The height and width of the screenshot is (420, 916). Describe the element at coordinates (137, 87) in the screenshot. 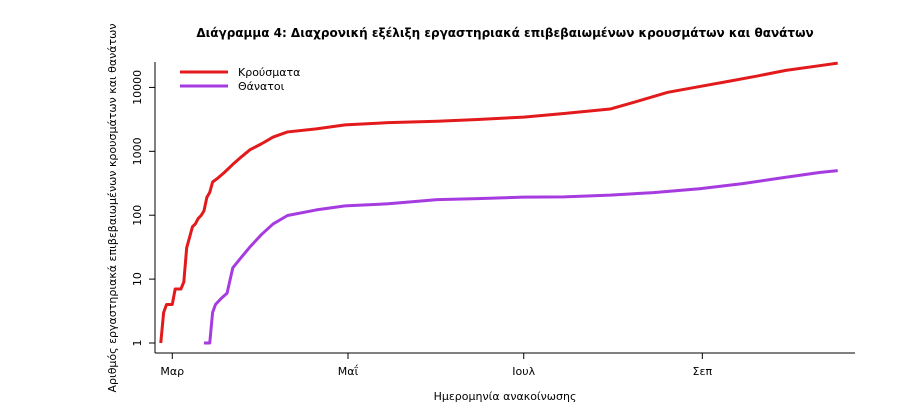

I see `y-tick-label: 10000` at that location.